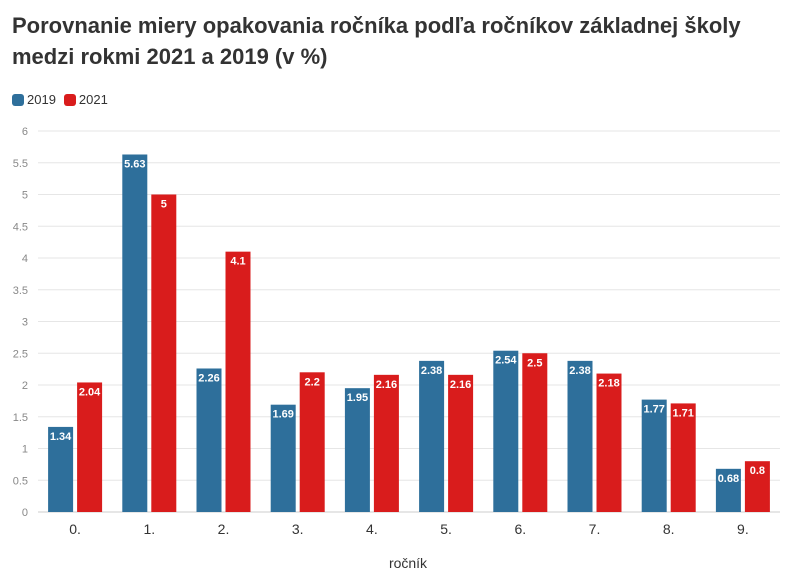  I want to click on data-label-2021-4: 2.16, so click(386, 385).